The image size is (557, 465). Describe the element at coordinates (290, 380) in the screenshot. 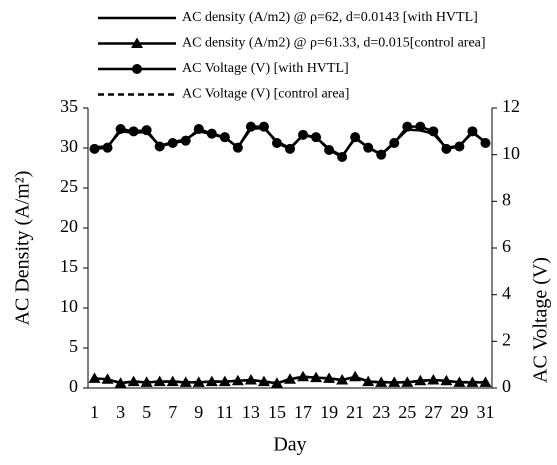

I see `series-line` at that location.